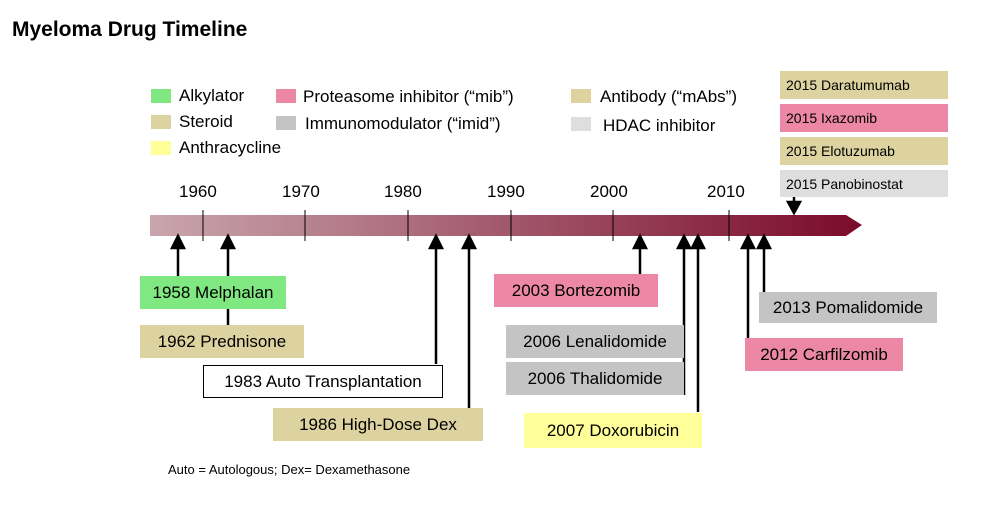 The width and height of the screenshot is (987, 505). What do you see at coordinates (576, 290) in the screenshot?
I see `event-bortezomib: 2003 Bortezomib` at bounding box center [576, 290].